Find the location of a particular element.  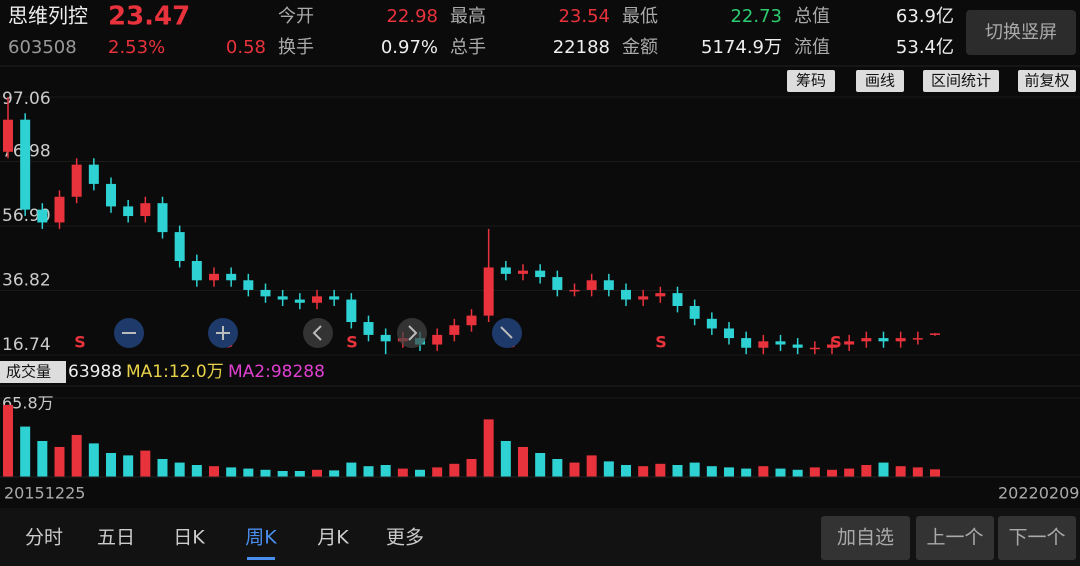

tool-label: 区间统计 is located at coordinates (961, 81).